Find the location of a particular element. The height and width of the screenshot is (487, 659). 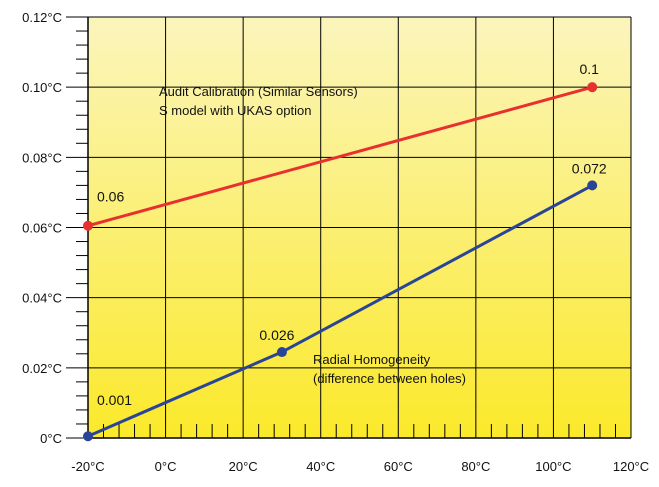

y-tick-label: 0.04°C is located at coordinates (42, 298).